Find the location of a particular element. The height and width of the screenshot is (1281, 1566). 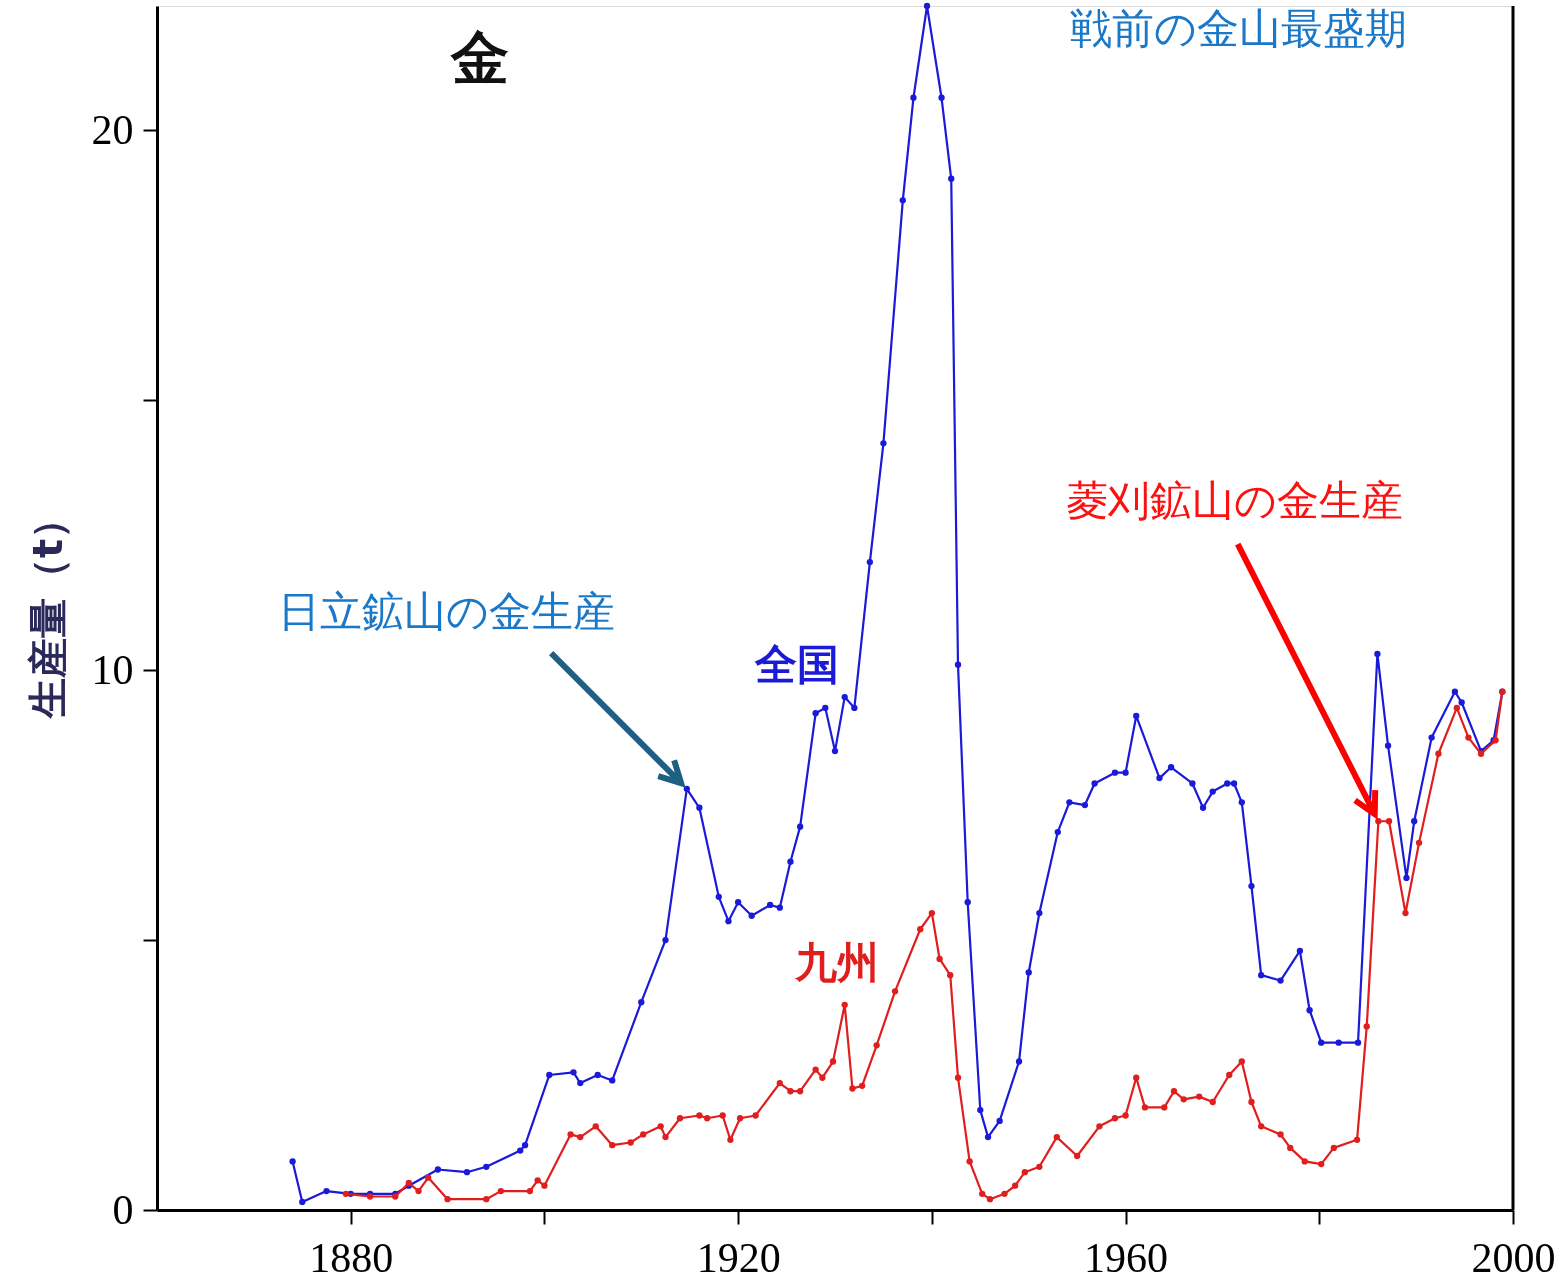

series-label: 全国 is located at coordinates (796, 664).